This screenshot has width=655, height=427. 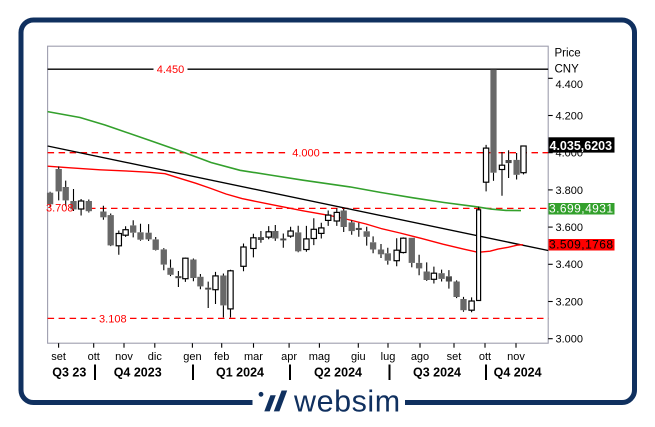 I want to click on svg-text: lug, so click(x=388, y=357).